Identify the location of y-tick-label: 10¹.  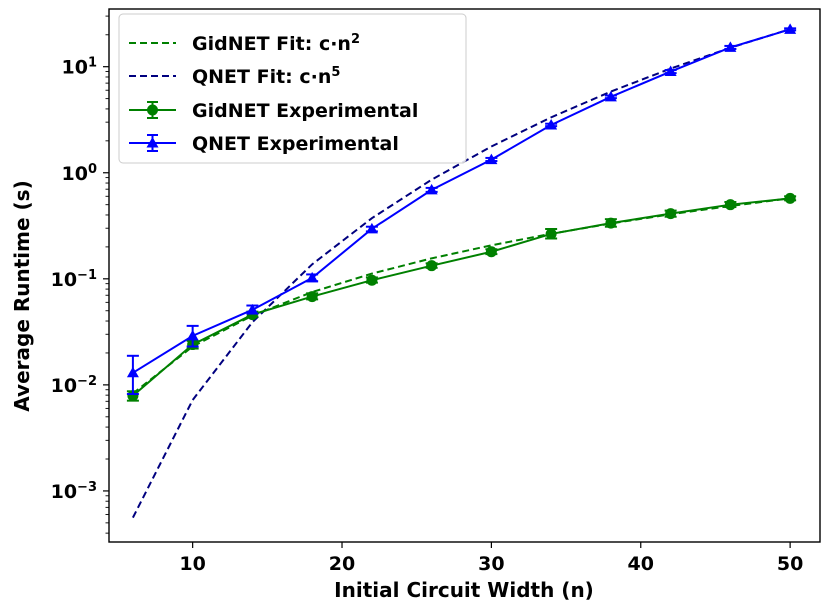
(80, 67).